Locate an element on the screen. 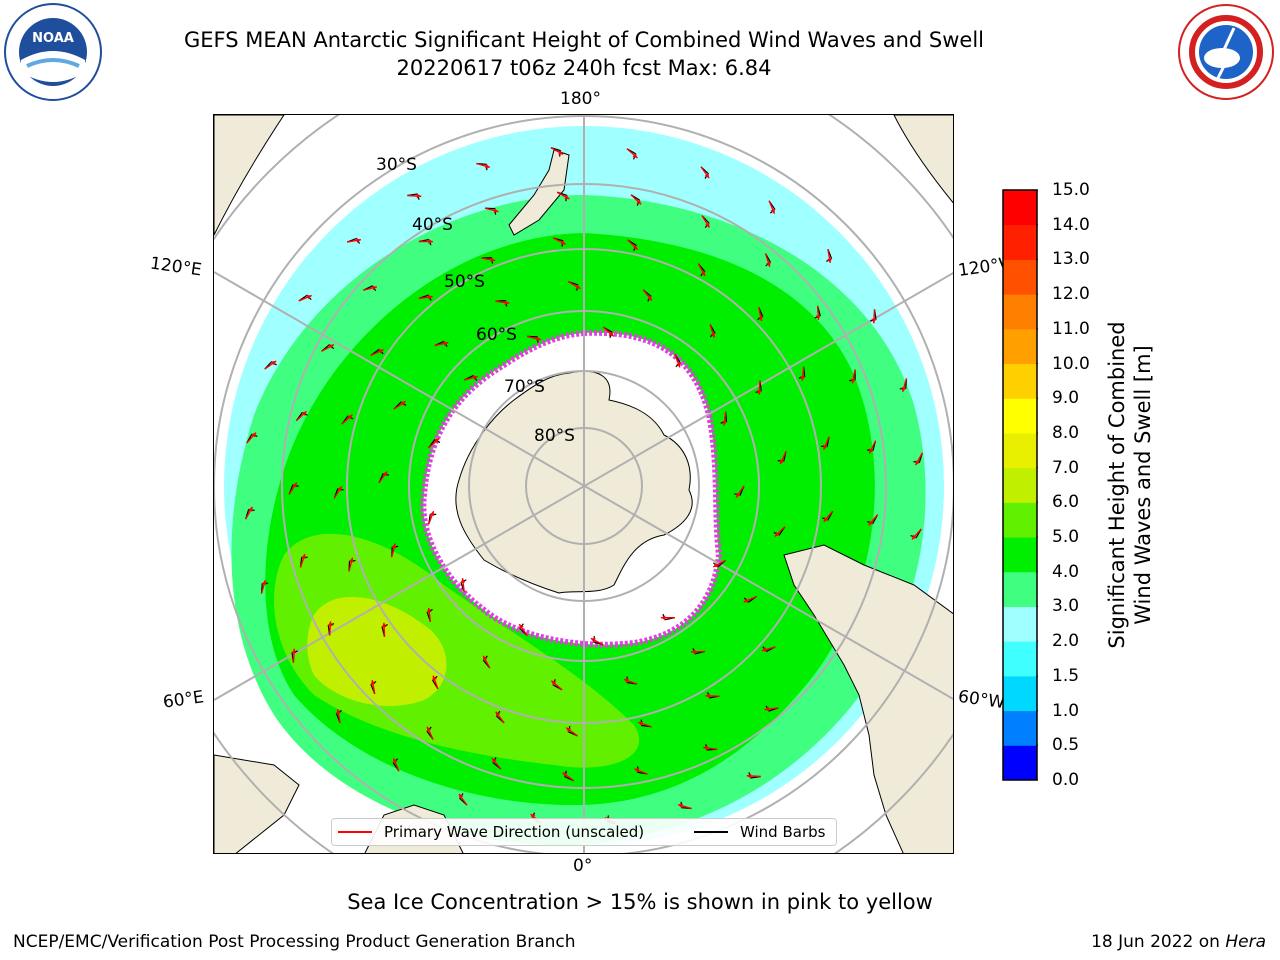 The image size is (1280, 960). legend-swatch-barb is located at coordinates (711, 832).